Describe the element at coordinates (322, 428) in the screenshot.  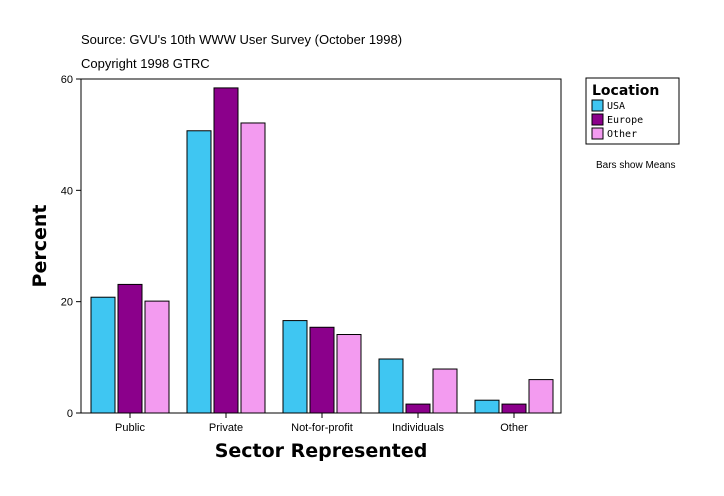
I see `x-tick-label: Not-for-profit` at that location.